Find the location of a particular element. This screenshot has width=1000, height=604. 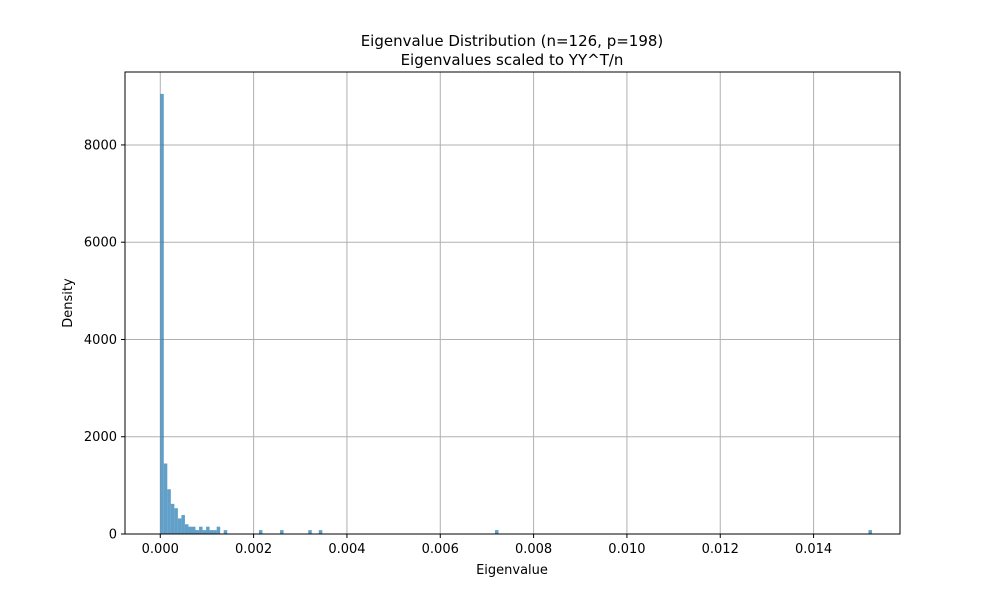

x-tick-label: 0.008 is located at coordinates (533, 549).